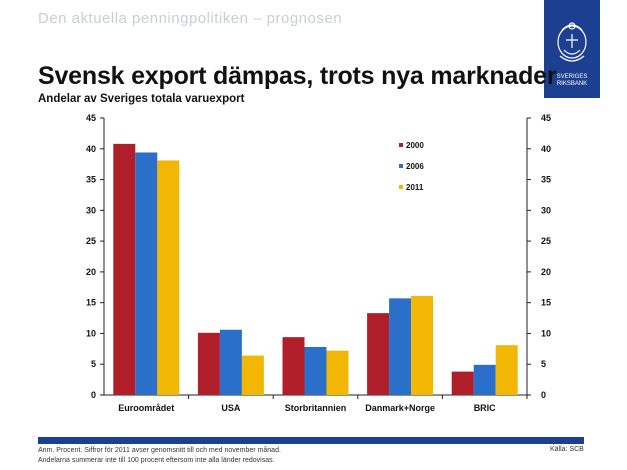  What do you see at coordinates (141, 99) in the screenshot?
I see `chart-subtitle: Andelar av Sveriges totala varuexport` at bounding box center [141, 99].